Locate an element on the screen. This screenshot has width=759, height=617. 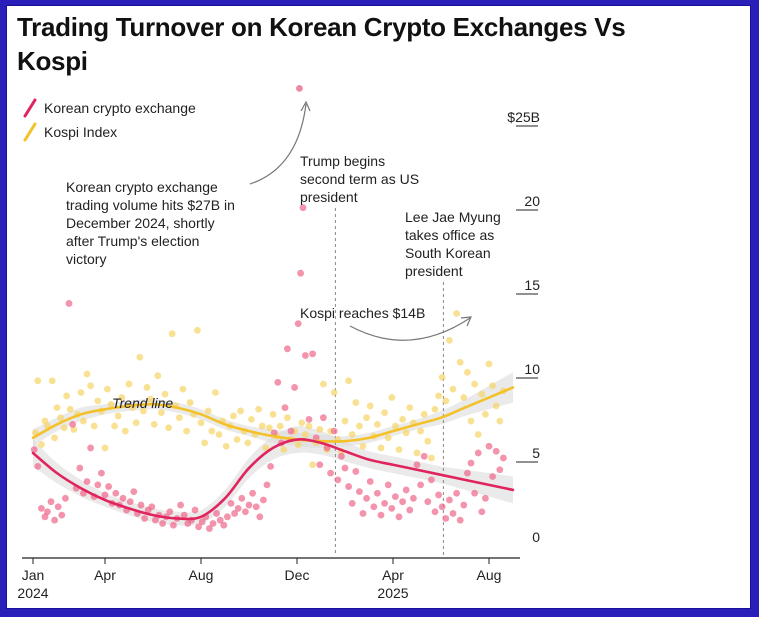
legend-crypto-label: Korean crypto exchange is located at coordinates (120, 108).